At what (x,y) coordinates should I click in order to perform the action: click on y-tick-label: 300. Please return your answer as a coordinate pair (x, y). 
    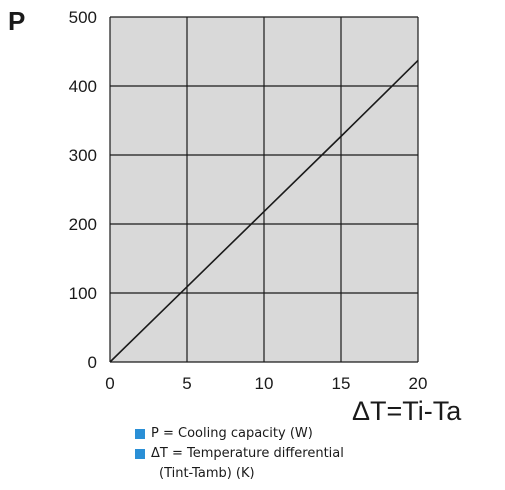
    Looking at the image, I should click on (83, 155).